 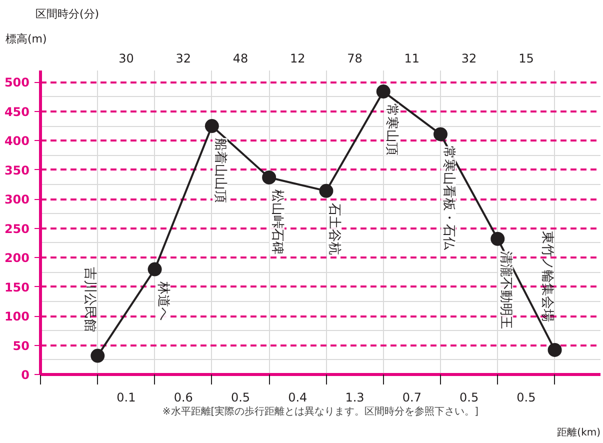 I want to click on x-tick-label: 吉川公民館, so click(x=90, y=299).